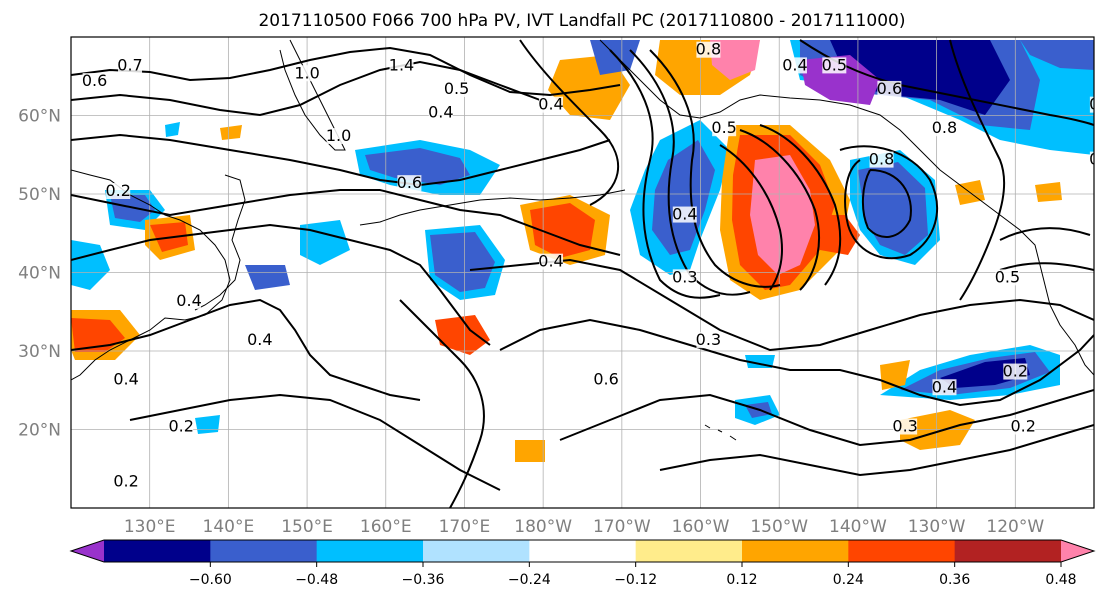  Describe the element at coordinates (316, 580) in the screenshot. I see `colorbar-tick-label: −0.48` at that location.